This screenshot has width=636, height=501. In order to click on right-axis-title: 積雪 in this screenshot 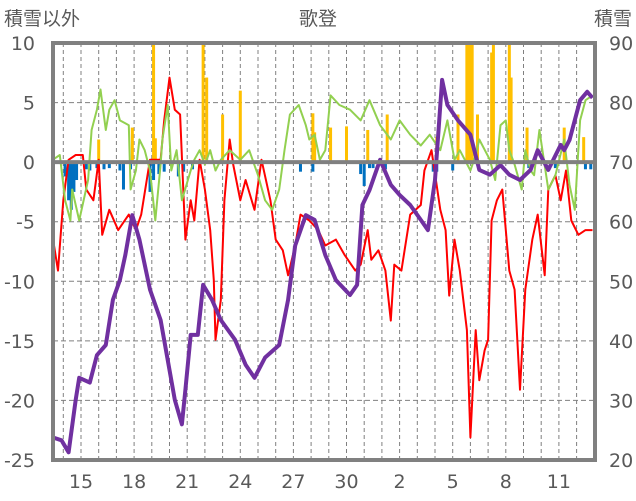, I will do `click(613, 19)`.